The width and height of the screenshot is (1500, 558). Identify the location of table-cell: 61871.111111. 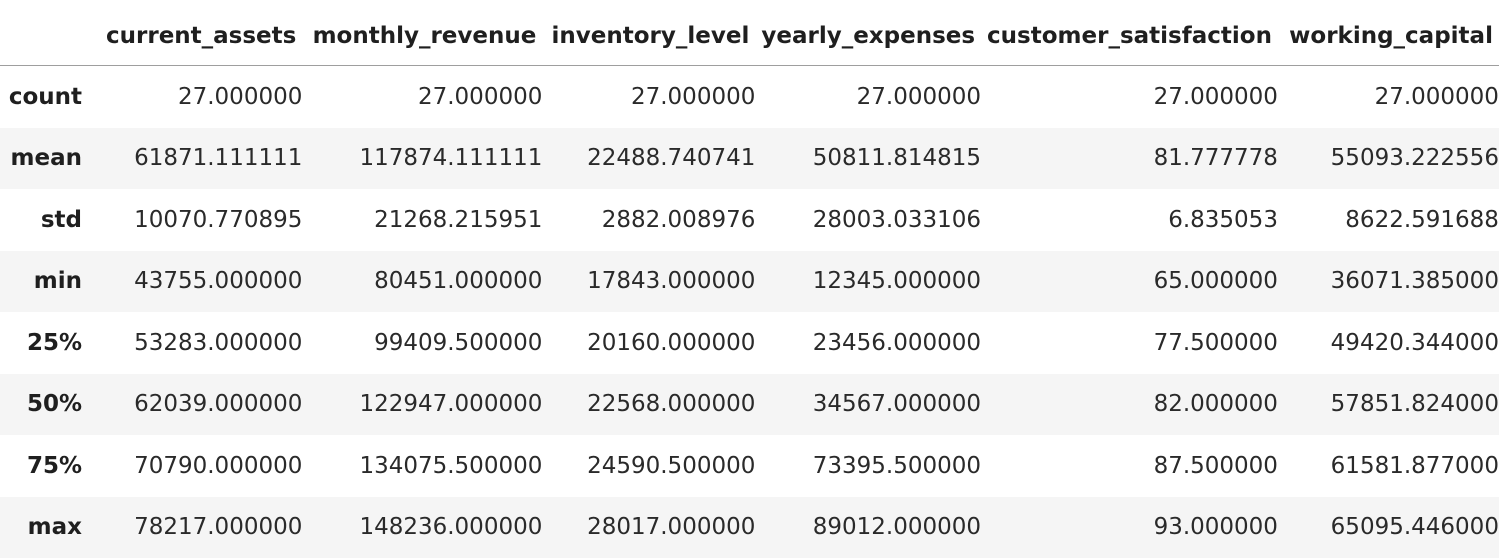
(201, 159).